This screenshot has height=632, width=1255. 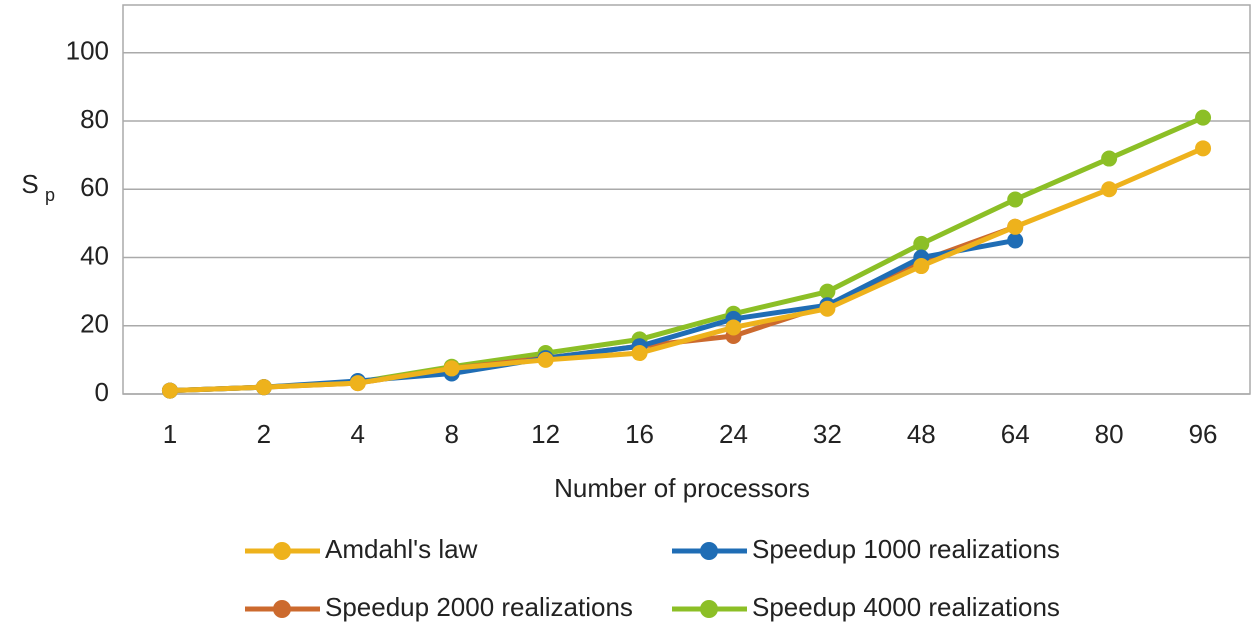 I want to click on x-tick-label: 16, so click(x=639, y=434).